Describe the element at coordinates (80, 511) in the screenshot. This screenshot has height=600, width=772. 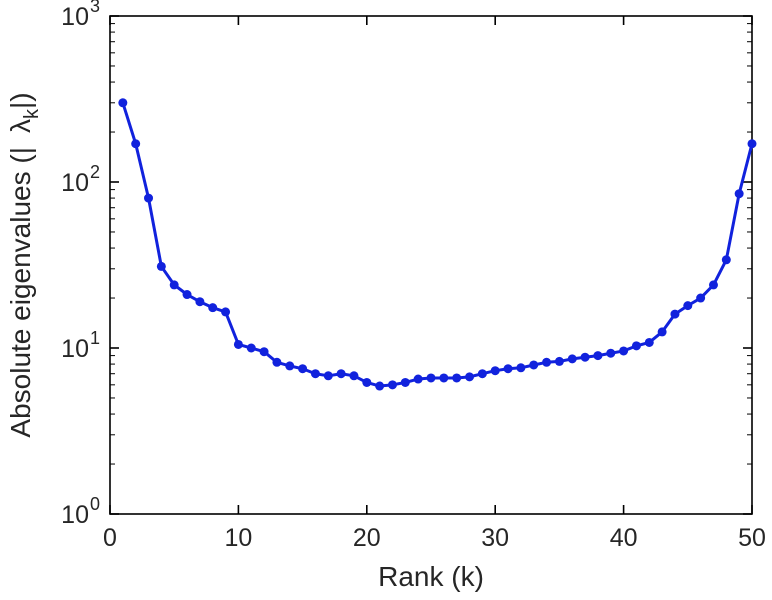
I see `y-tick-label: 10⁰` at that location.